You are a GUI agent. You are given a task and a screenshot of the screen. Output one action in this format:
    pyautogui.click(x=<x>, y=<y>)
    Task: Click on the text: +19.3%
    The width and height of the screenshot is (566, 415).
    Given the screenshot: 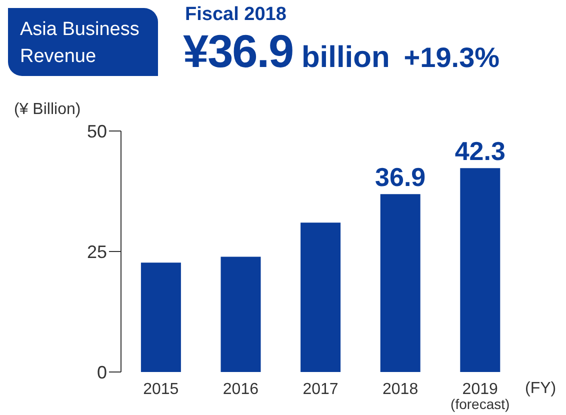 What is the action you would take?
    pyautogui.click(x=452, y=57)
    